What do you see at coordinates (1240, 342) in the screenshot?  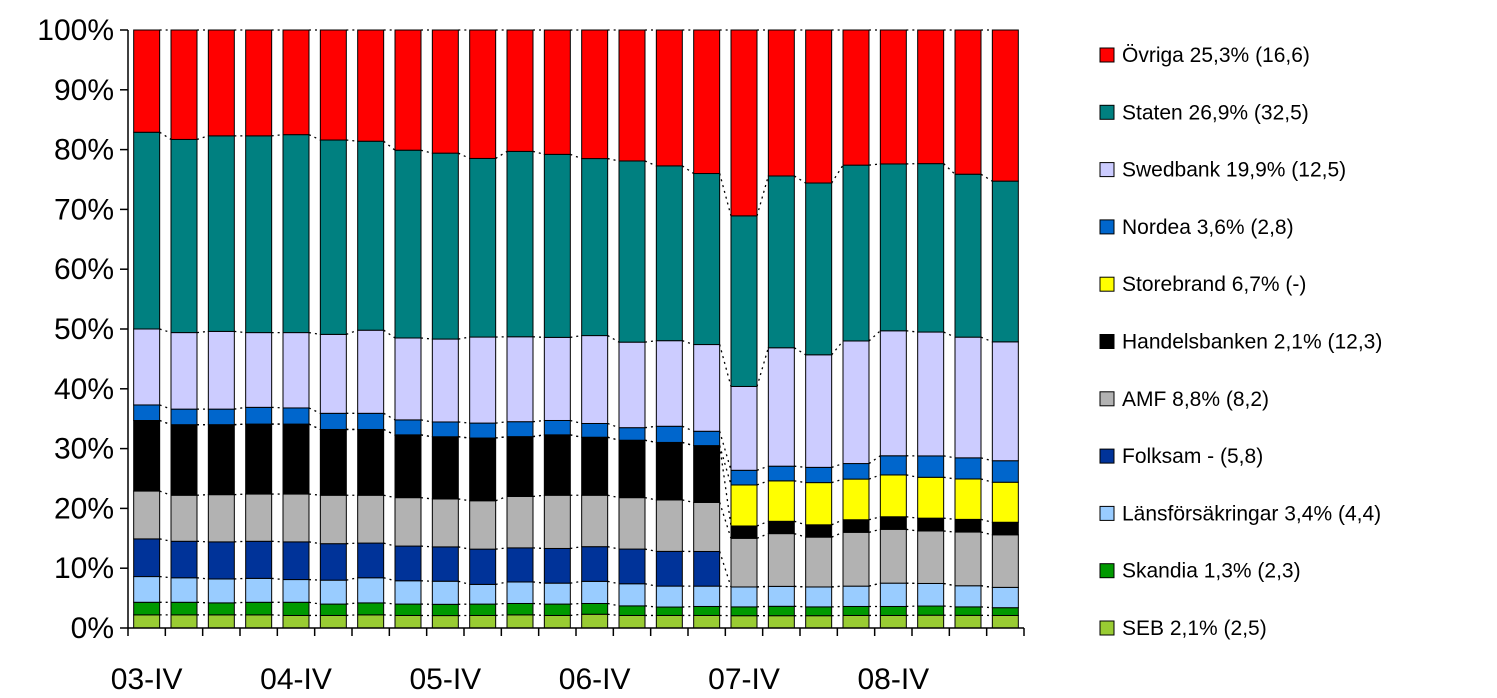 I see `legend-item: Handelsbanken 2,1% (12,3)` at bounding box center [1240, 342].